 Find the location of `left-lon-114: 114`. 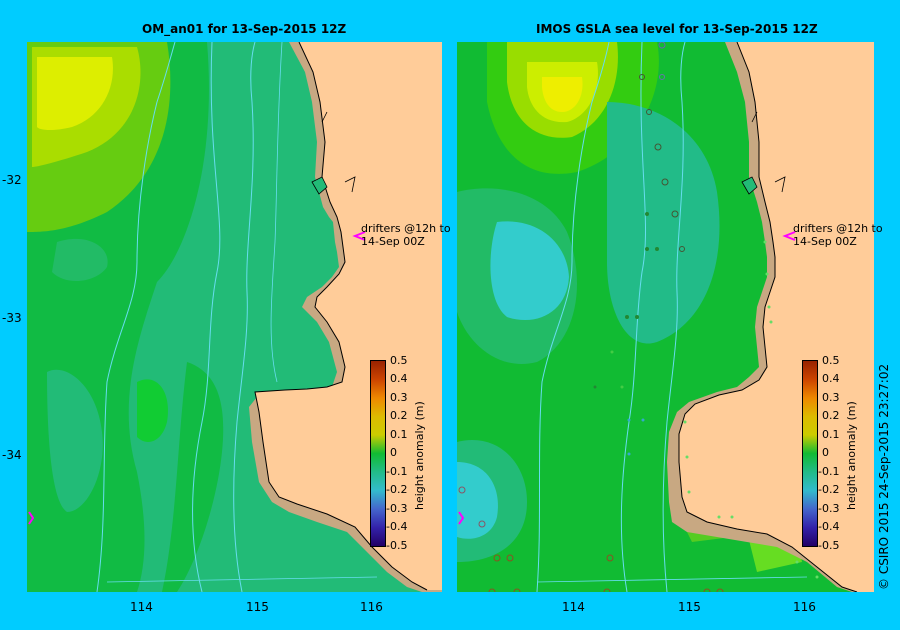

left-lon-114: 114 is located at coordinates (141, 607).